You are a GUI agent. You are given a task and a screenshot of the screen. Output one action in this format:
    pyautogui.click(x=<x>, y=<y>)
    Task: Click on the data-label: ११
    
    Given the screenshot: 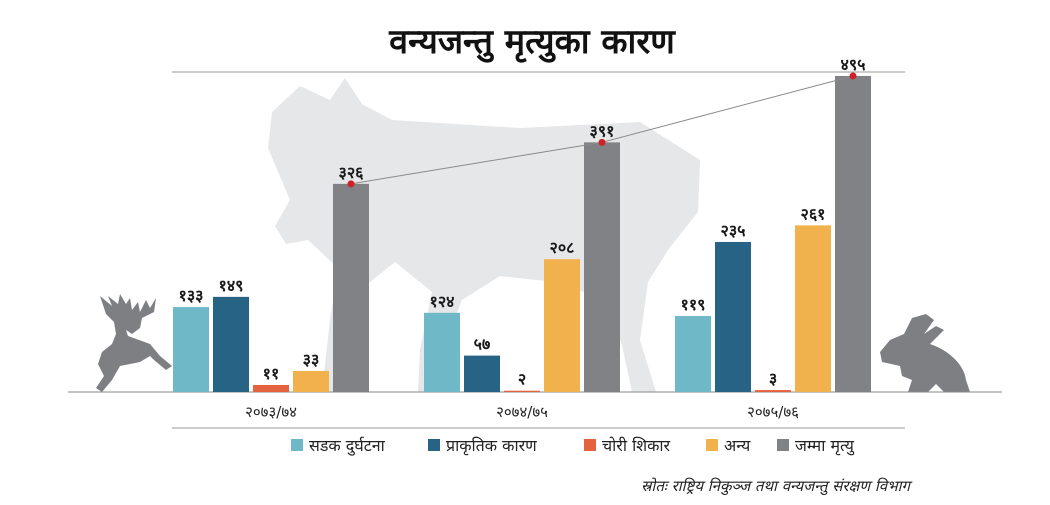 What is the action you would take?
    pyautogui.click(x=271, y=373)
    